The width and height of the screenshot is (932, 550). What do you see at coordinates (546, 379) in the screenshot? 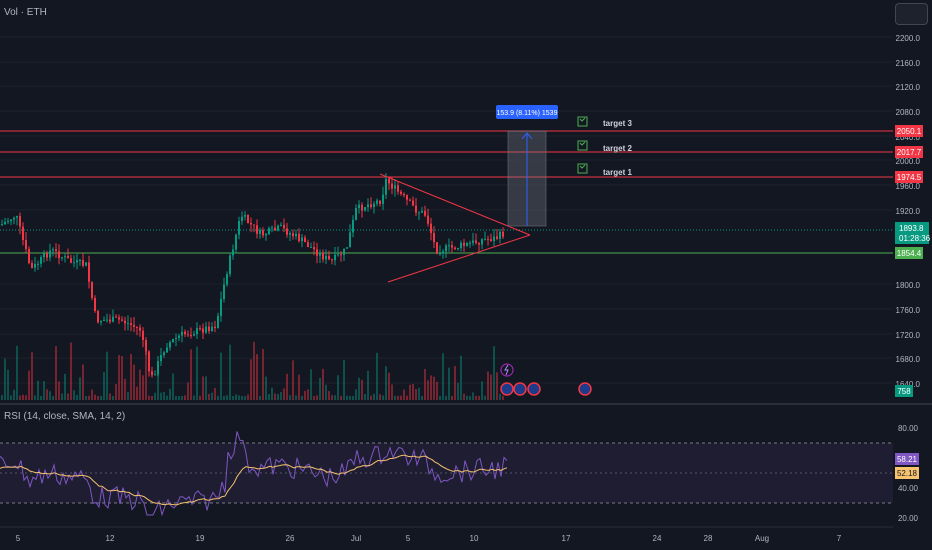
I see `event-icons` at bounding box center [546, 379].